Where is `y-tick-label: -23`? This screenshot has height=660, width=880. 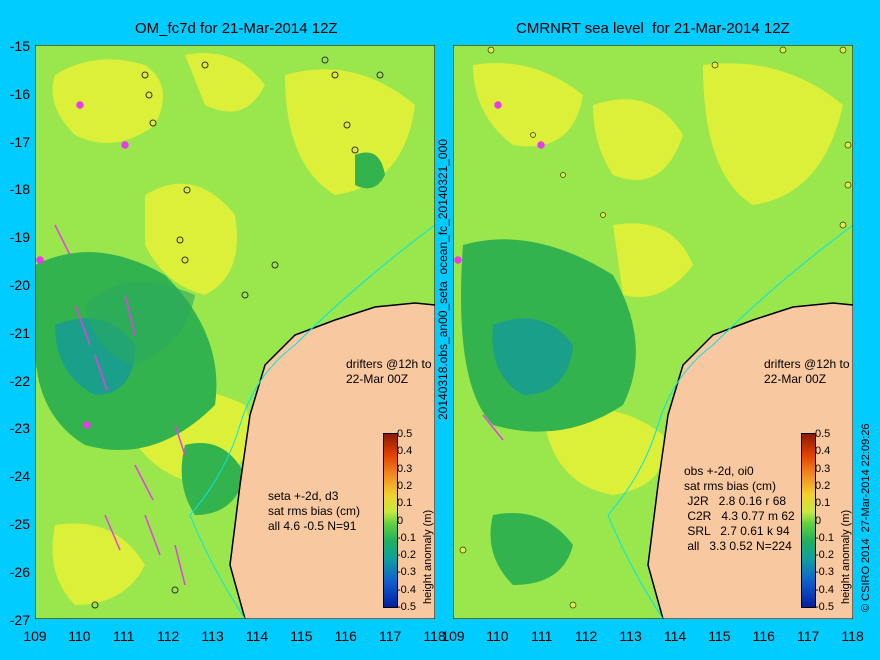
y-tick-label: -23 is located at coordinates (19, 428).